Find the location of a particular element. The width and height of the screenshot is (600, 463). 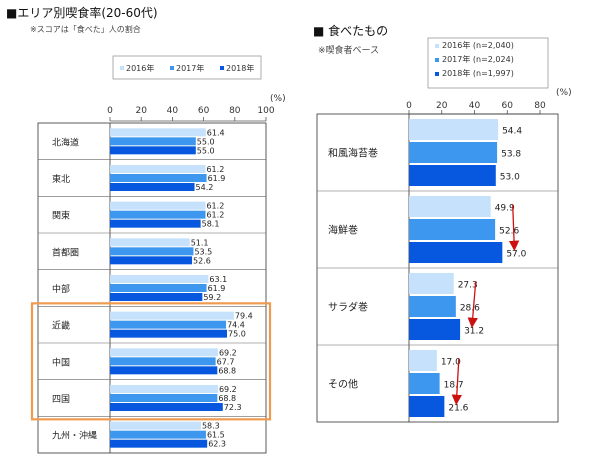

right-data-label: 27.3 is located at coordinates (468, 286).